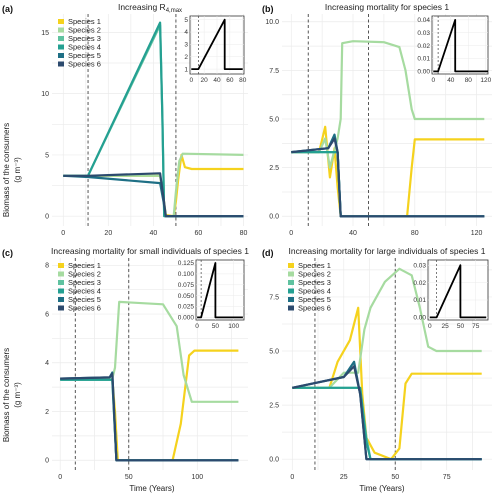  What do you see at coordinates (6, 170) in the screenshot?
I see `y-axis-label-top: Biomass of the consumers` at bounding box center [6, 170].